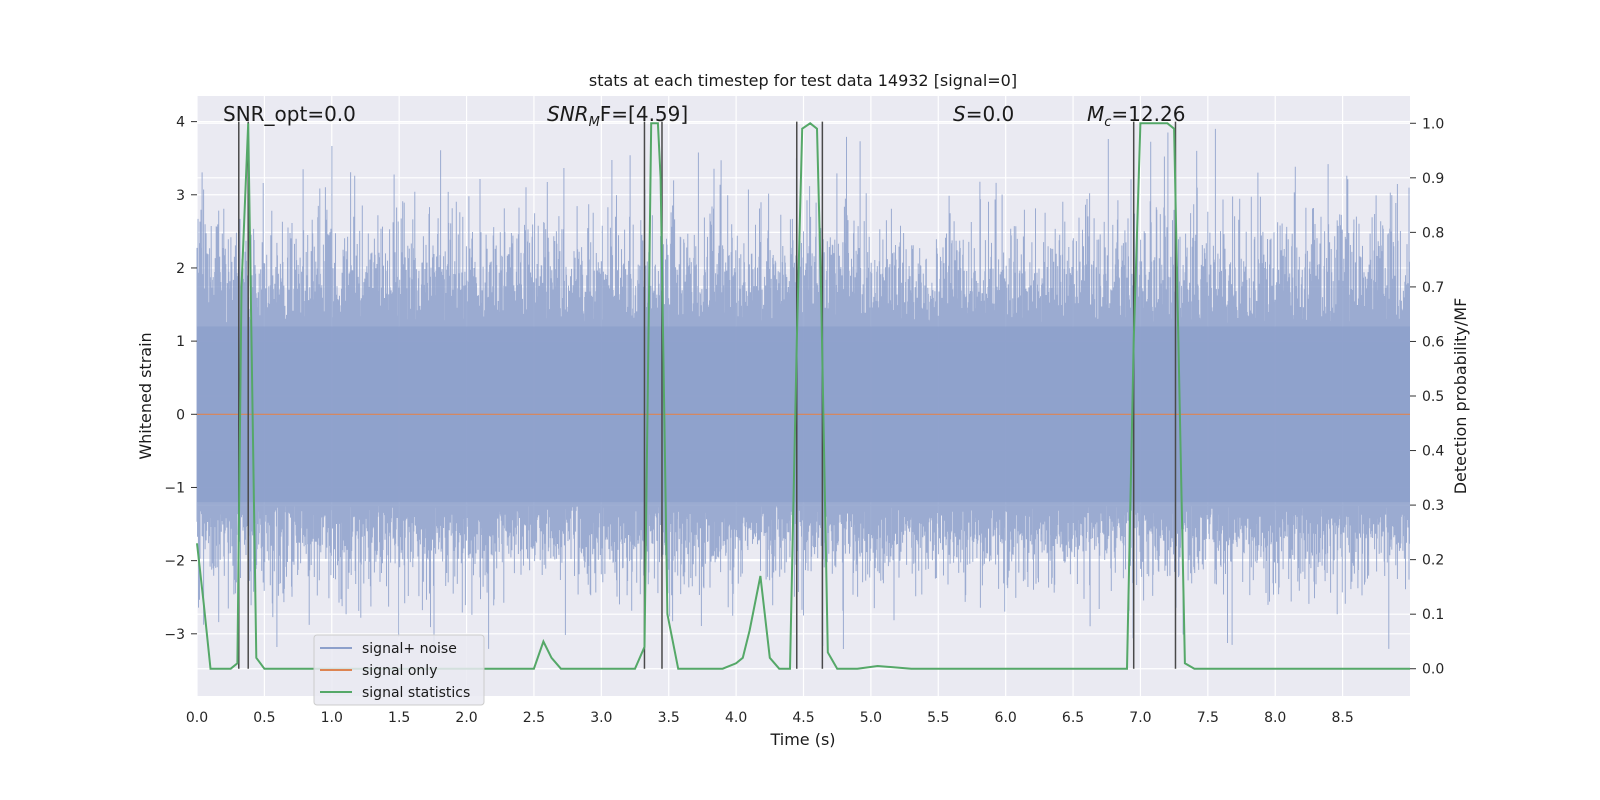 Image resolution: width=1600 pixels, height=800 pixels. What do you see at coordinates (264, 718) in the screenshot?
I see `x-tick-label-1: 0.5` at bounding box center [264, 718].